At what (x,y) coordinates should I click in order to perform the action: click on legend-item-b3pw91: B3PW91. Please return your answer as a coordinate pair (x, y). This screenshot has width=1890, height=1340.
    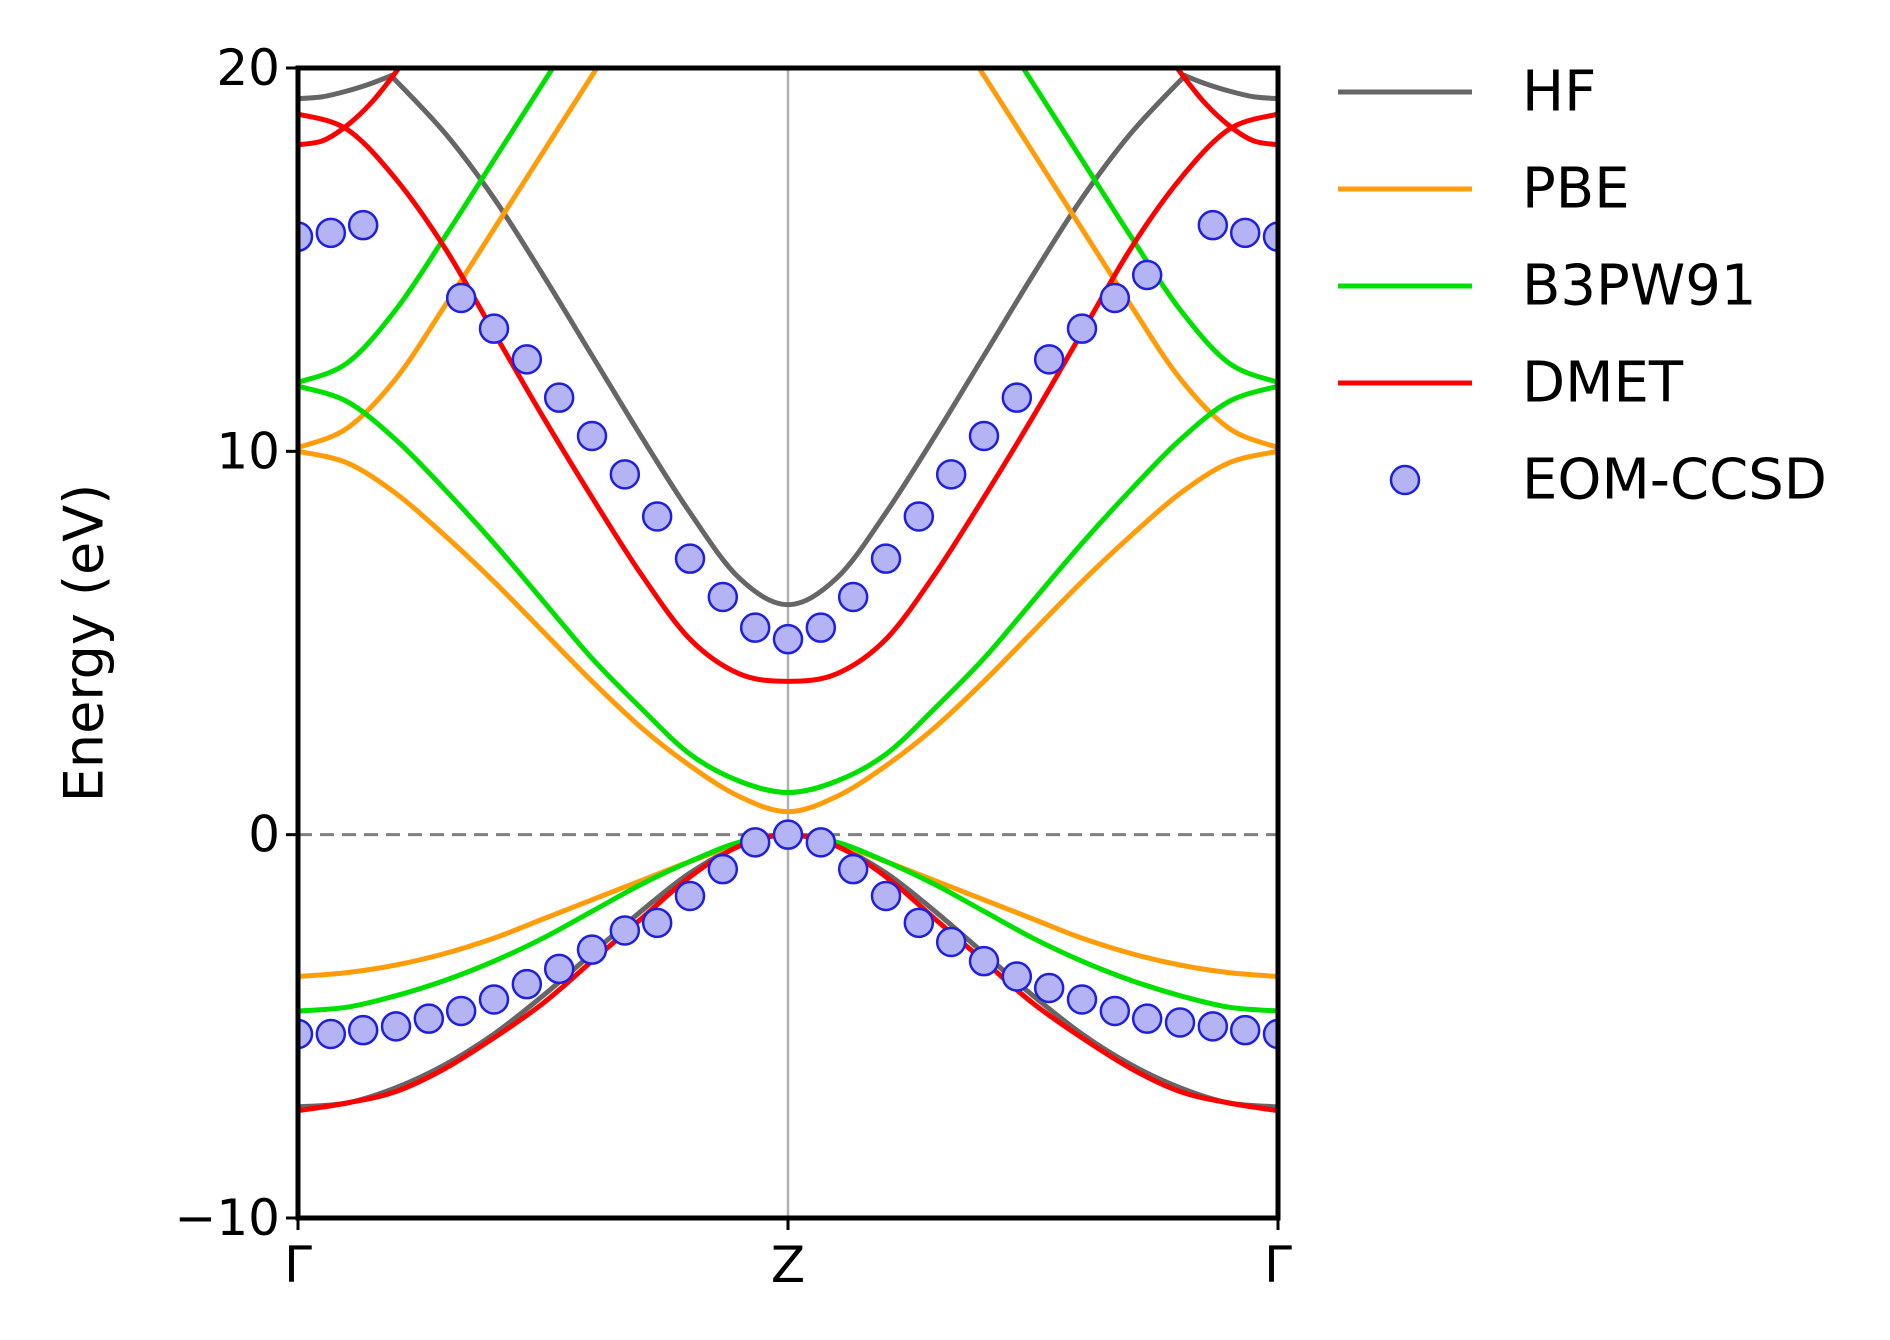
    Looking at the image, I should click on (1547, 286).